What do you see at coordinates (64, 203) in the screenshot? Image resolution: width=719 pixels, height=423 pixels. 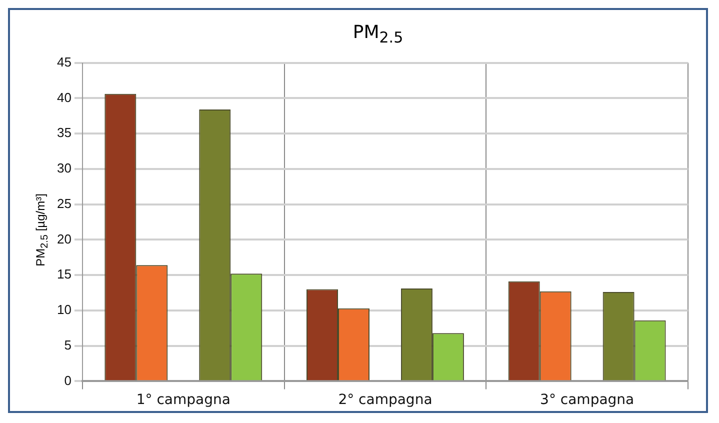 I see `y-tick-label: 25` at bounding box center [64, 203].